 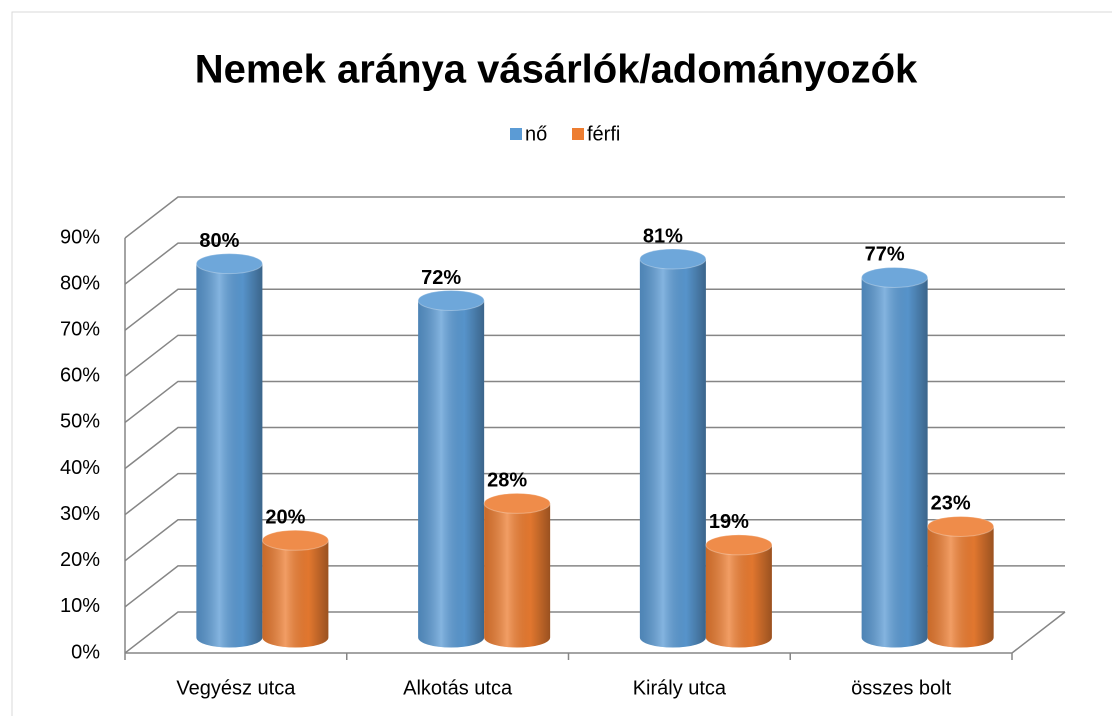 I want to click on legend-label: nő, so click(x=536, y=134).